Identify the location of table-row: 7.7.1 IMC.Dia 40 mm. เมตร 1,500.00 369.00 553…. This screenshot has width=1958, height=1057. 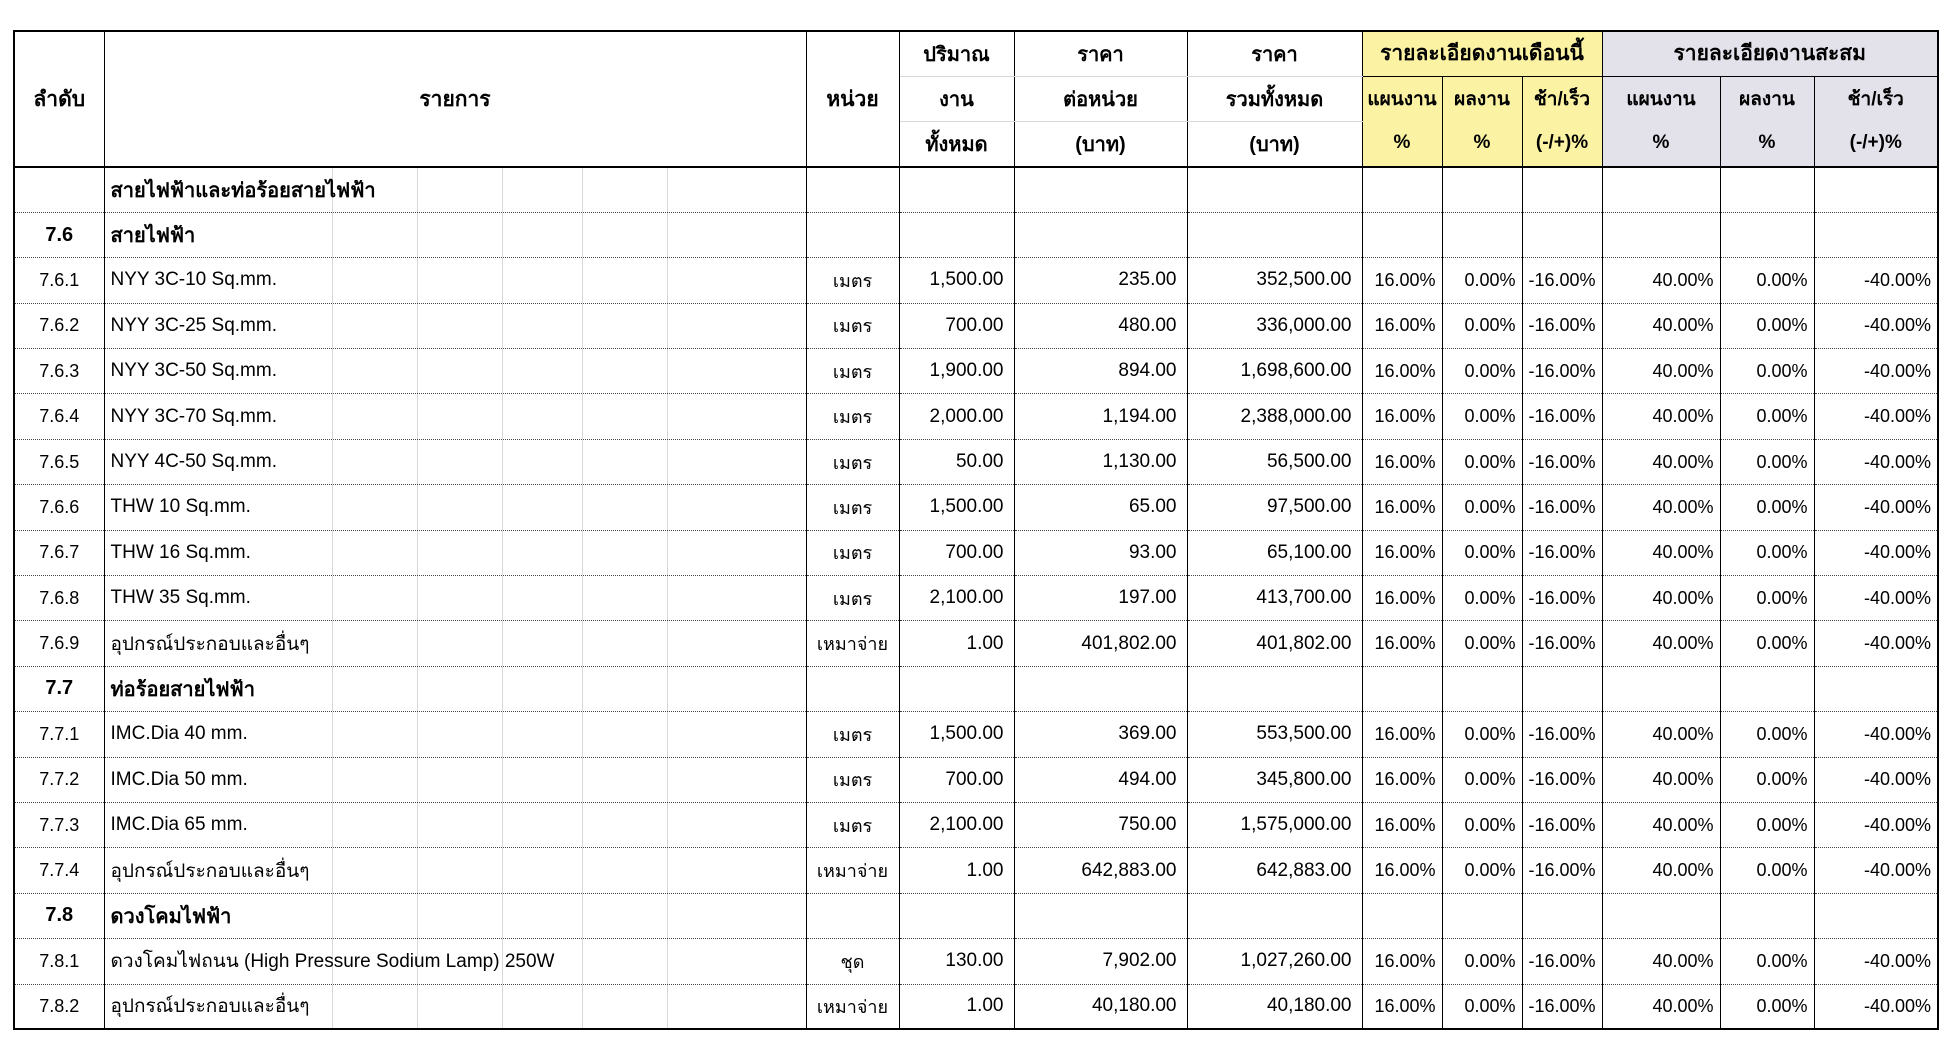
(976, 734).